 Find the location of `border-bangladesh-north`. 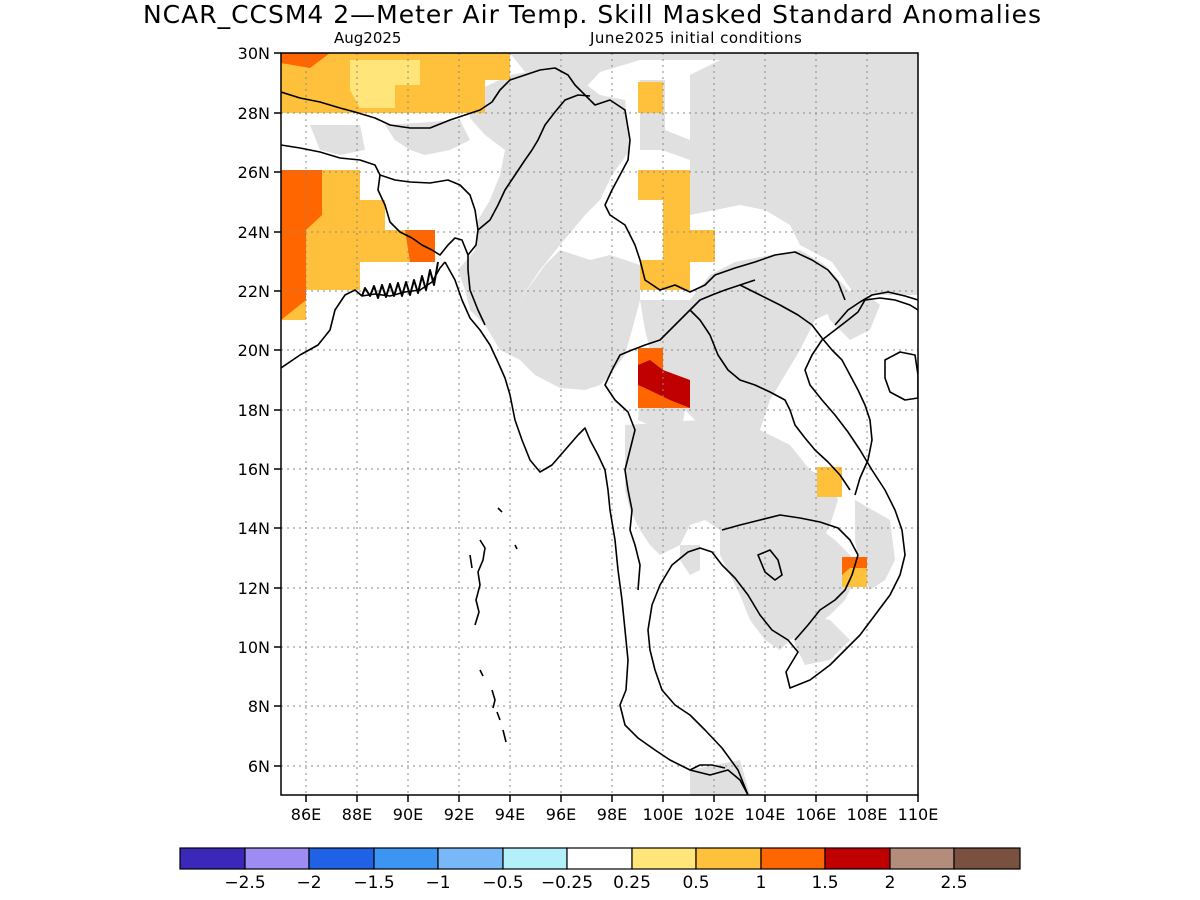

border-bangladesh-north is located at coordinates (429, 215).